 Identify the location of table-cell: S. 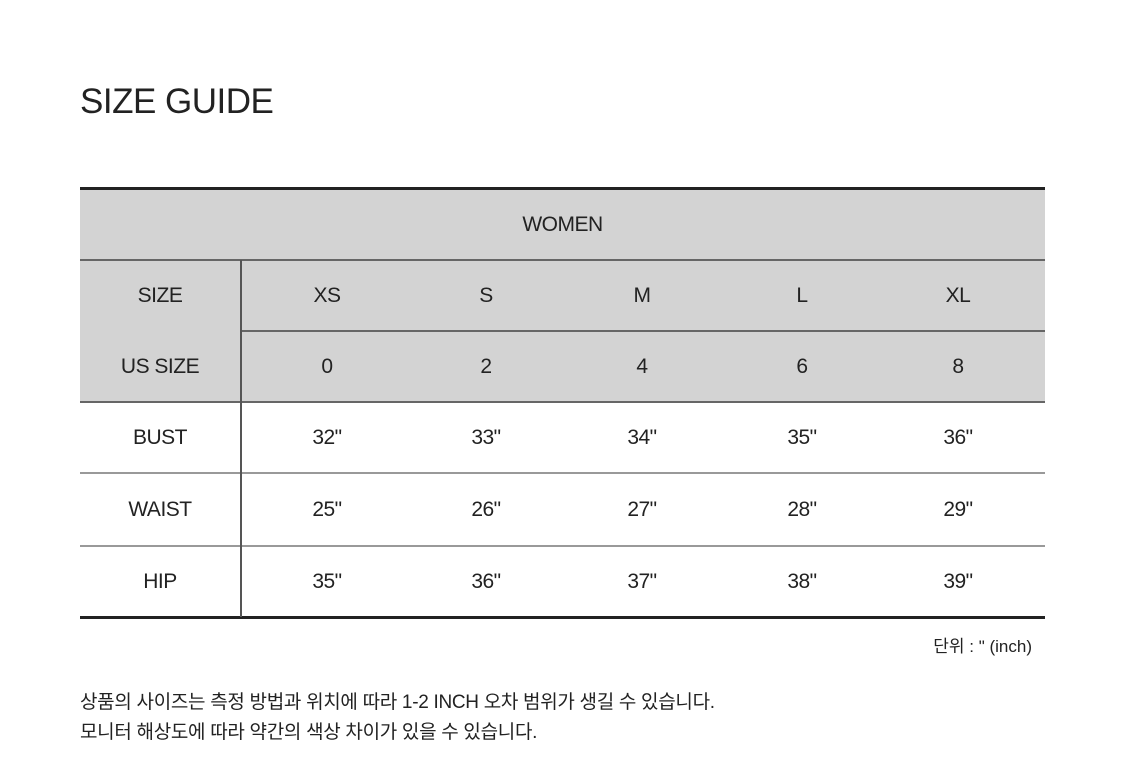
(486, 295).